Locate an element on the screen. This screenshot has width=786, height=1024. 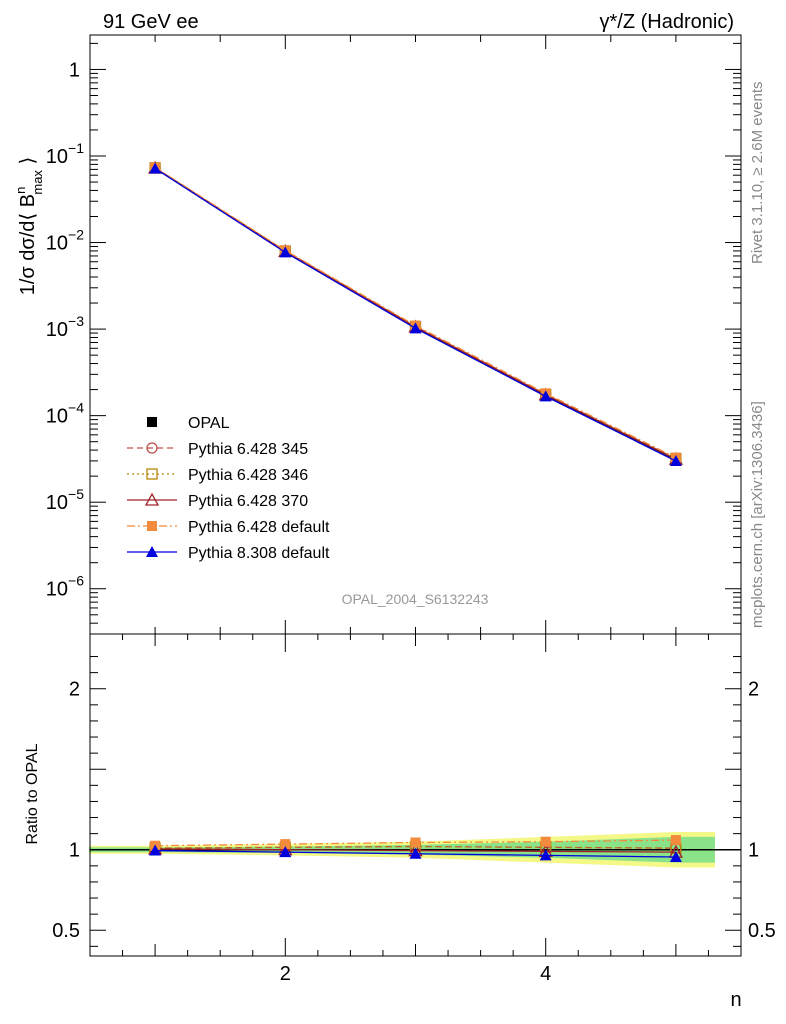
y-tick-label-right: 2 is located at coordinates (753, 690).